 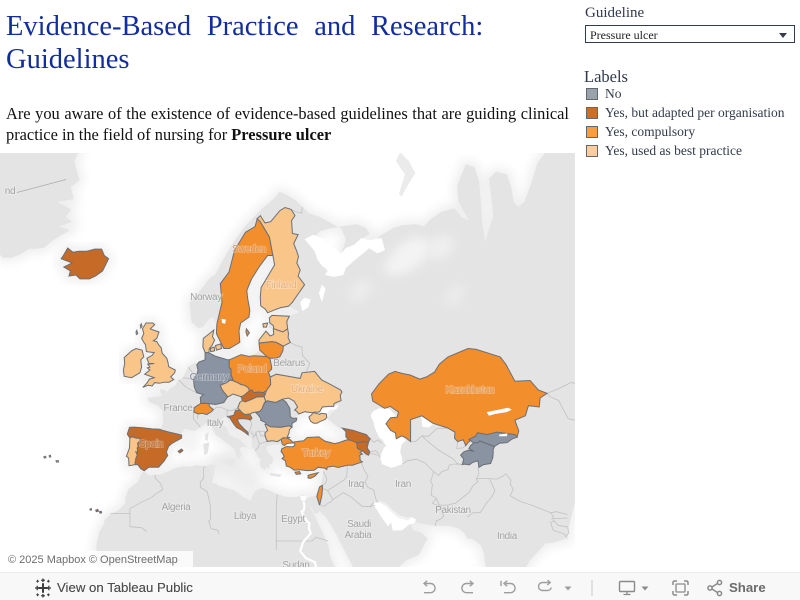 What do you see at coordinates (176, 507) in the screenshot?
I see `svg-text: Algeria` at bounding box center [176, 507].